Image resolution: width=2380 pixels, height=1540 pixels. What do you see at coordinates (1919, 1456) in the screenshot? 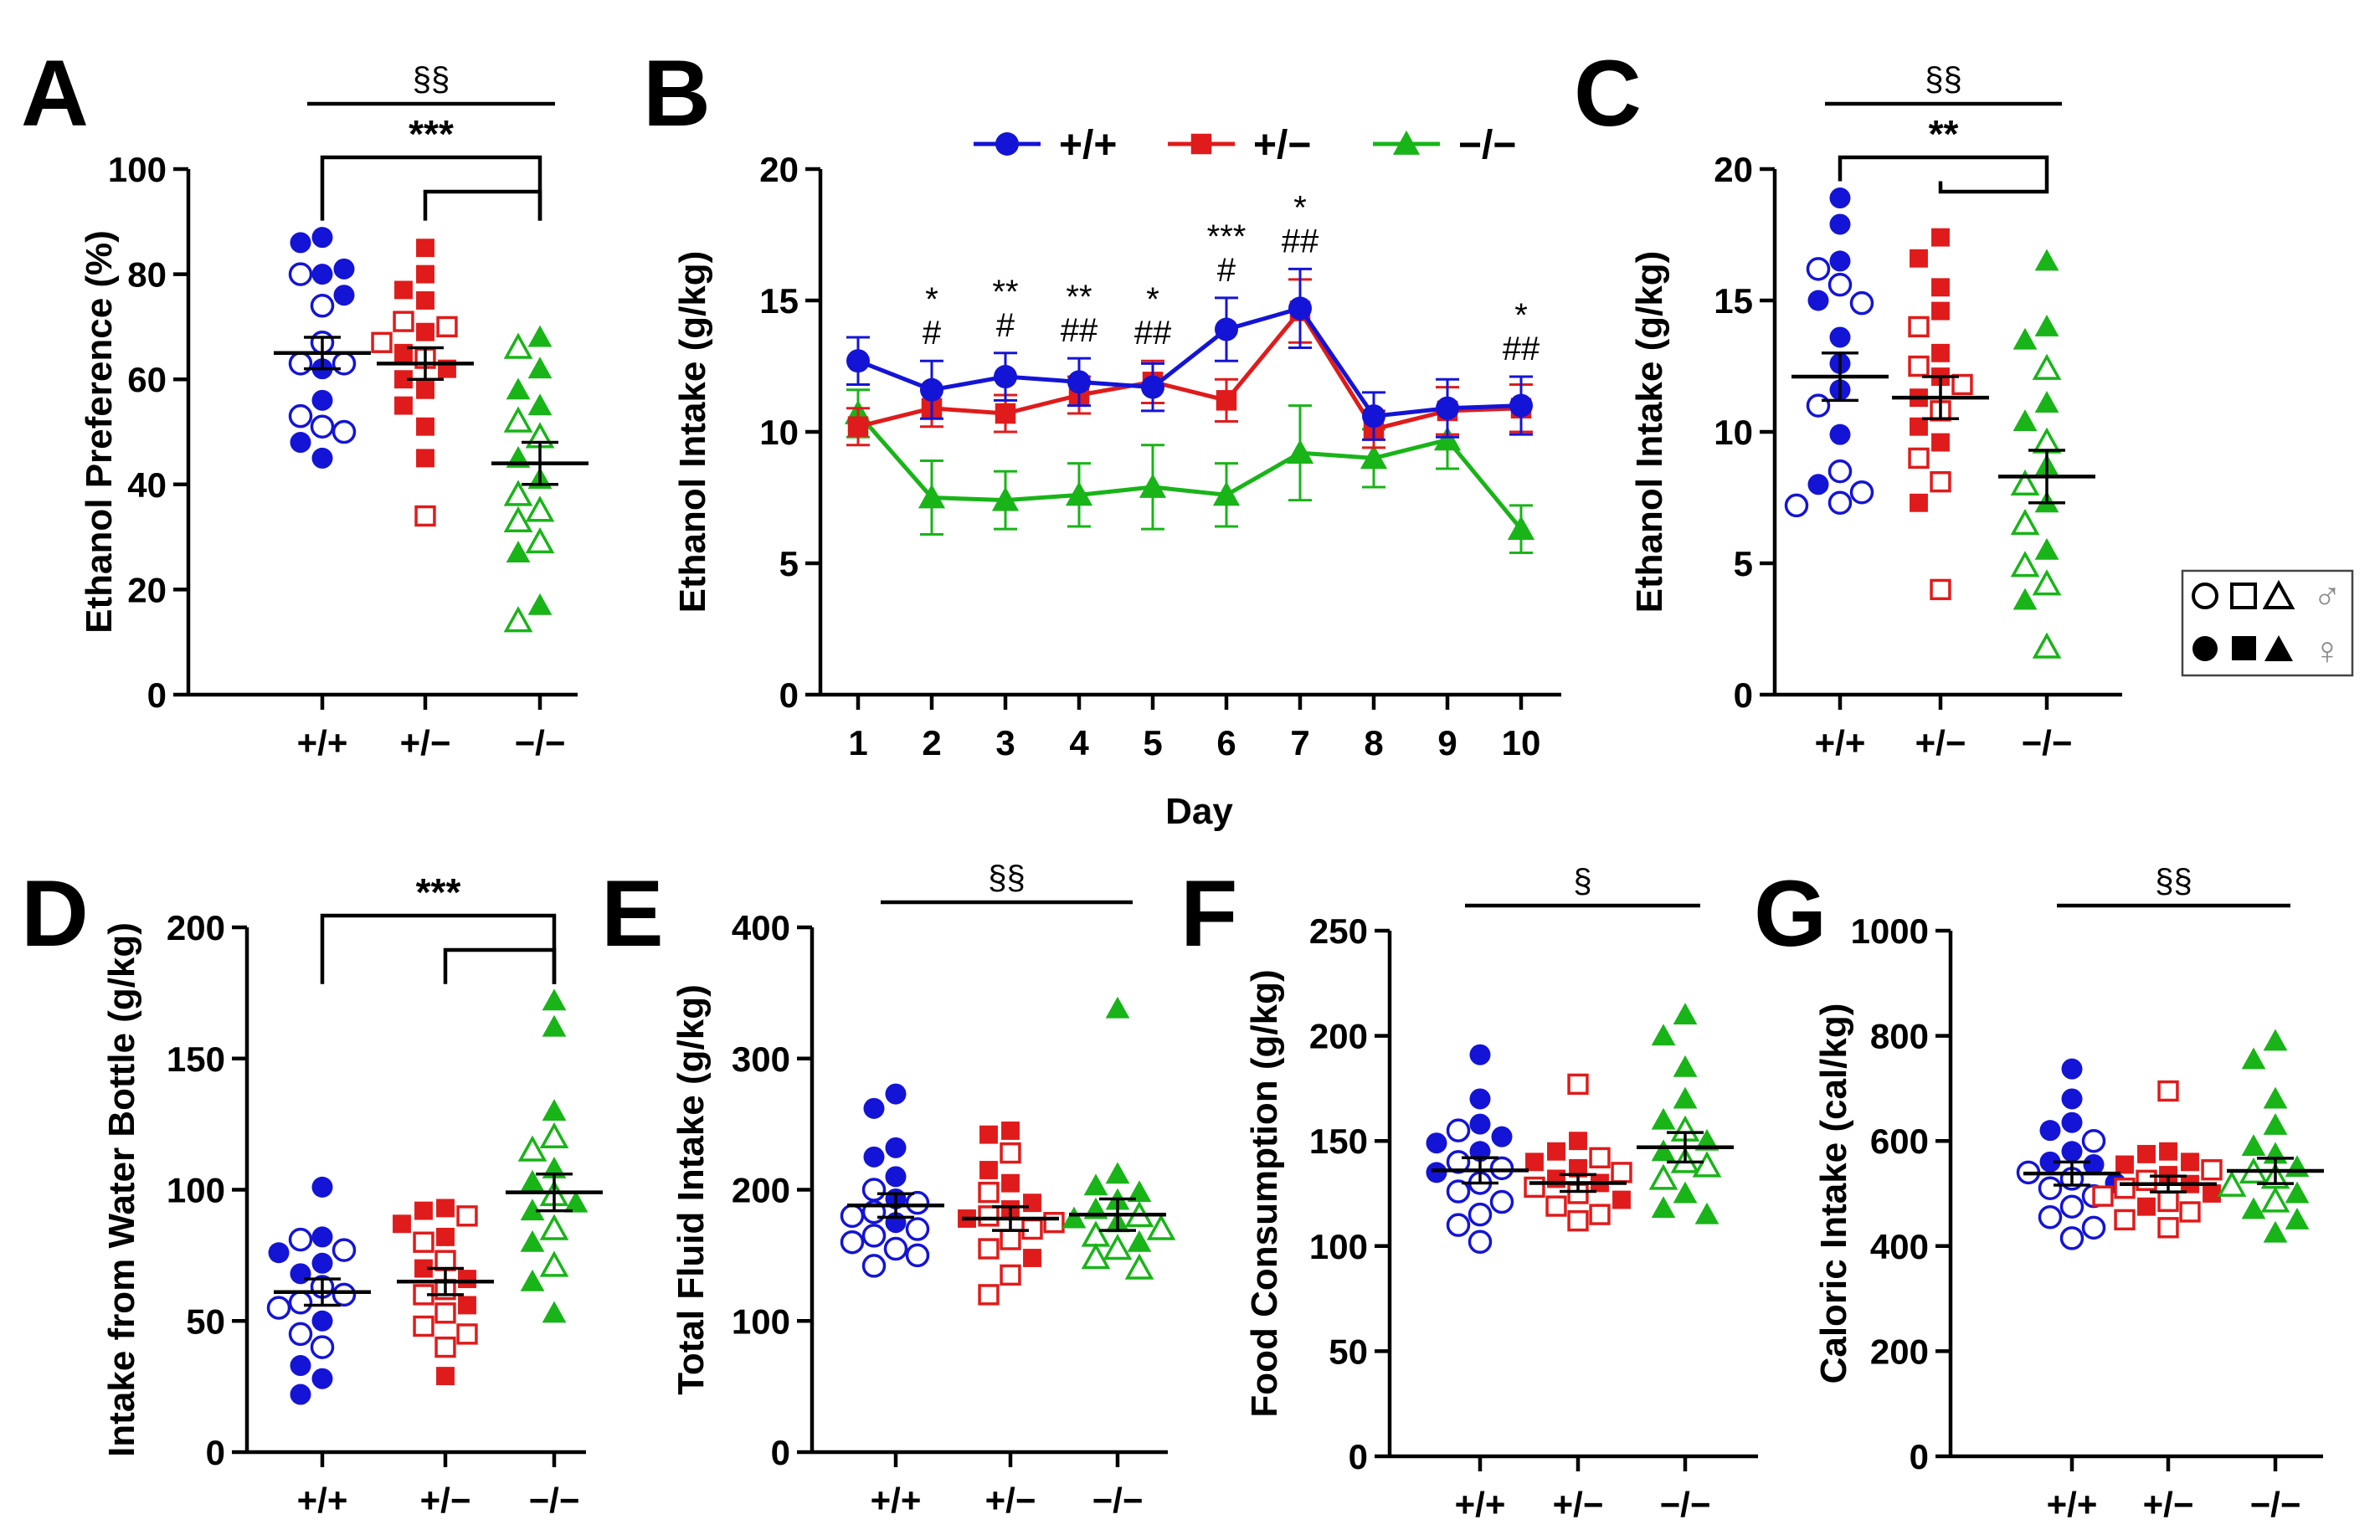
I see `y-tick-label: 0` at bounding box center [1919, 1456].